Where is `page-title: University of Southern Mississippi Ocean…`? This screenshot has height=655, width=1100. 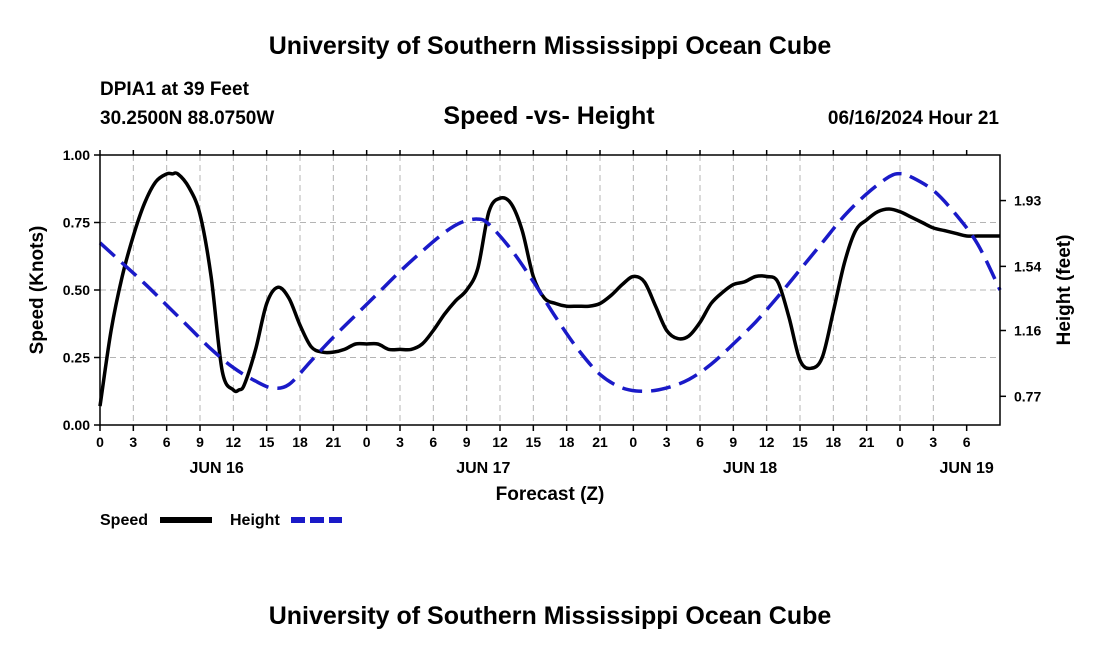 page-title: University of Southern Mississippi Ocean… is located at coordinates (550, 46).